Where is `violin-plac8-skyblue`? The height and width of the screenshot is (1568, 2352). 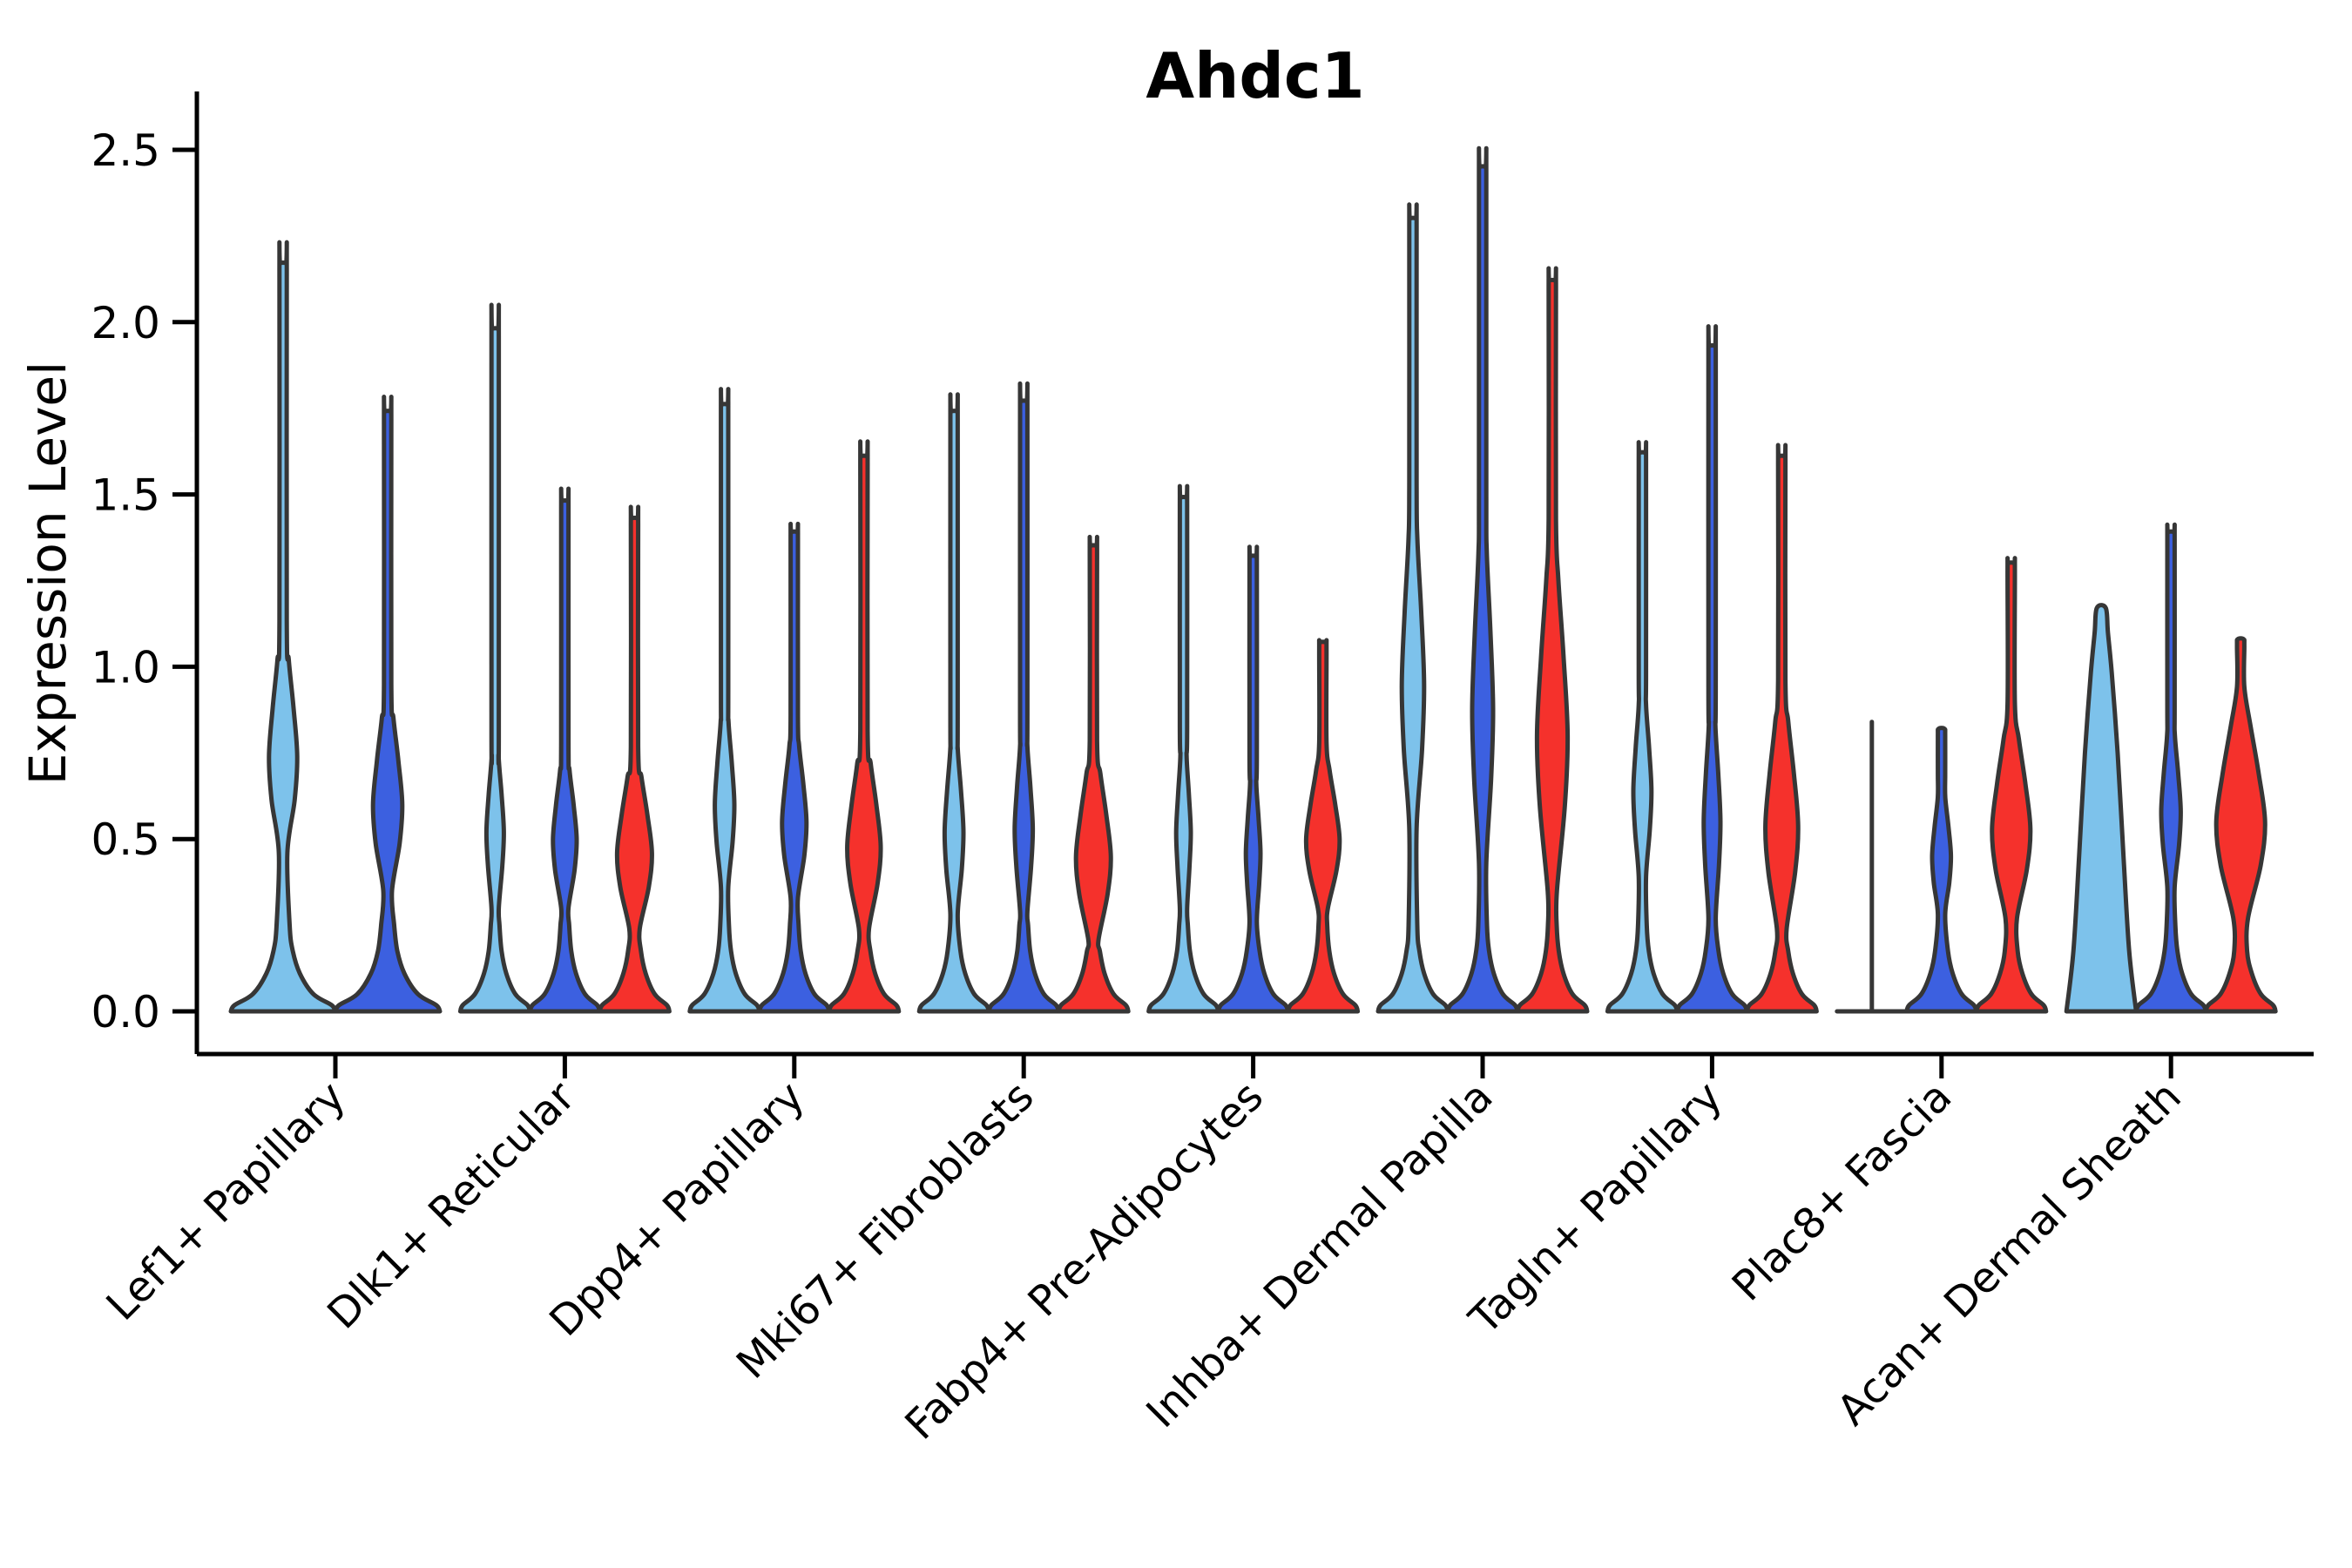
violin-plac8-skyblue is located at coordinates (1872, 867).